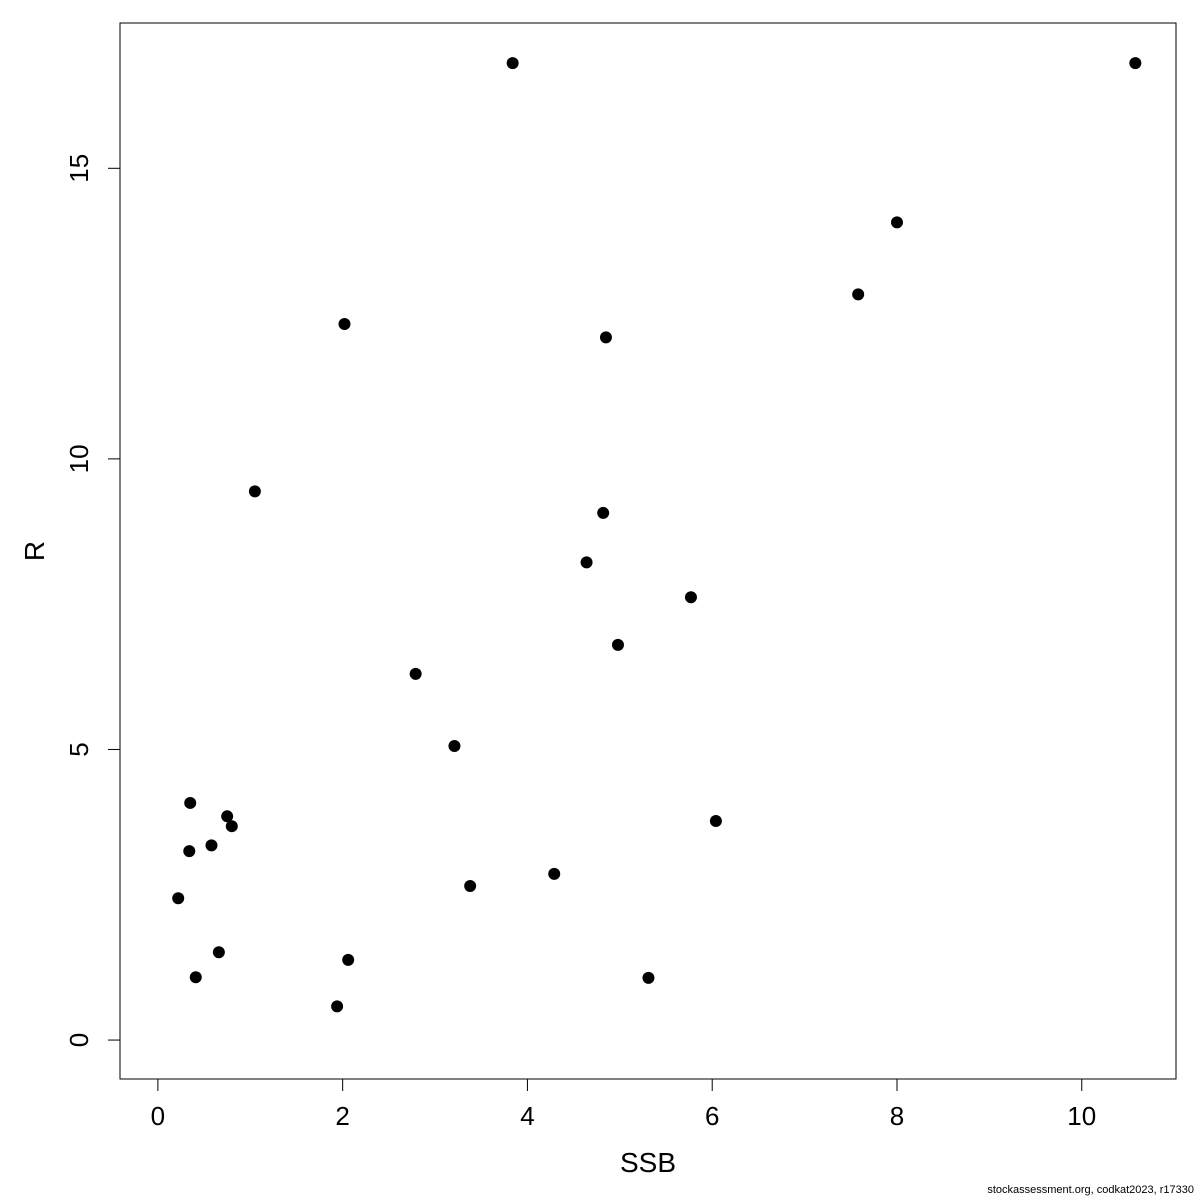 Image resolution: width=1200 pixels, height=1200 pixels. Describe the element at coordinates (34, 551) in the screenshot. I see `y-axis-label: R` at that location.